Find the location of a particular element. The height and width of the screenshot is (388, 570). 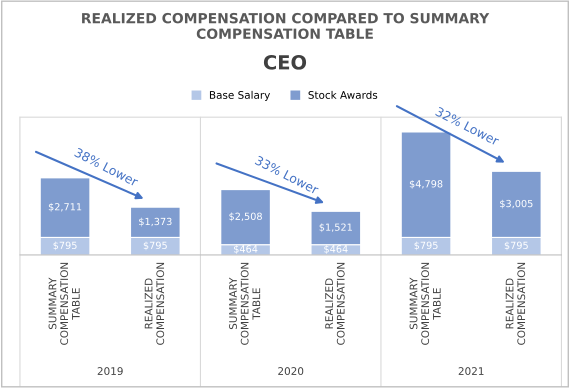

legend-label: Stock Awards is located at coordinates (343, 94).